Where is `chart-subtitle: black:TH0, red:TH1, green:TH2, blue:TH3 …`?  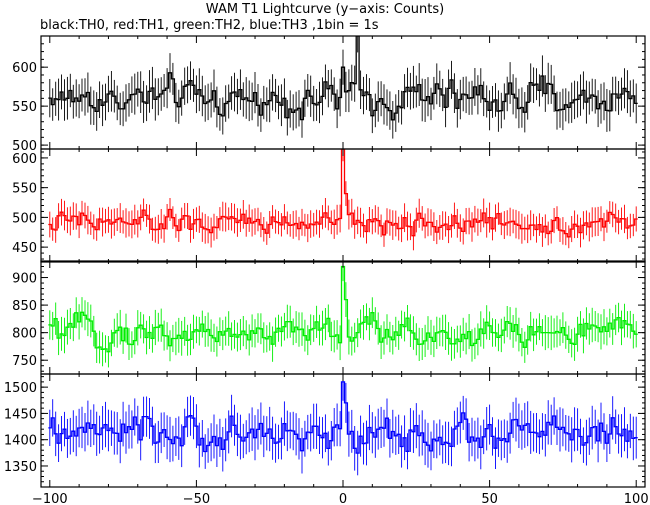 chart-subtitle: black:TH0, red:TH1, green:TH2, blue:TH3 … is located at coordinates (209, 25).